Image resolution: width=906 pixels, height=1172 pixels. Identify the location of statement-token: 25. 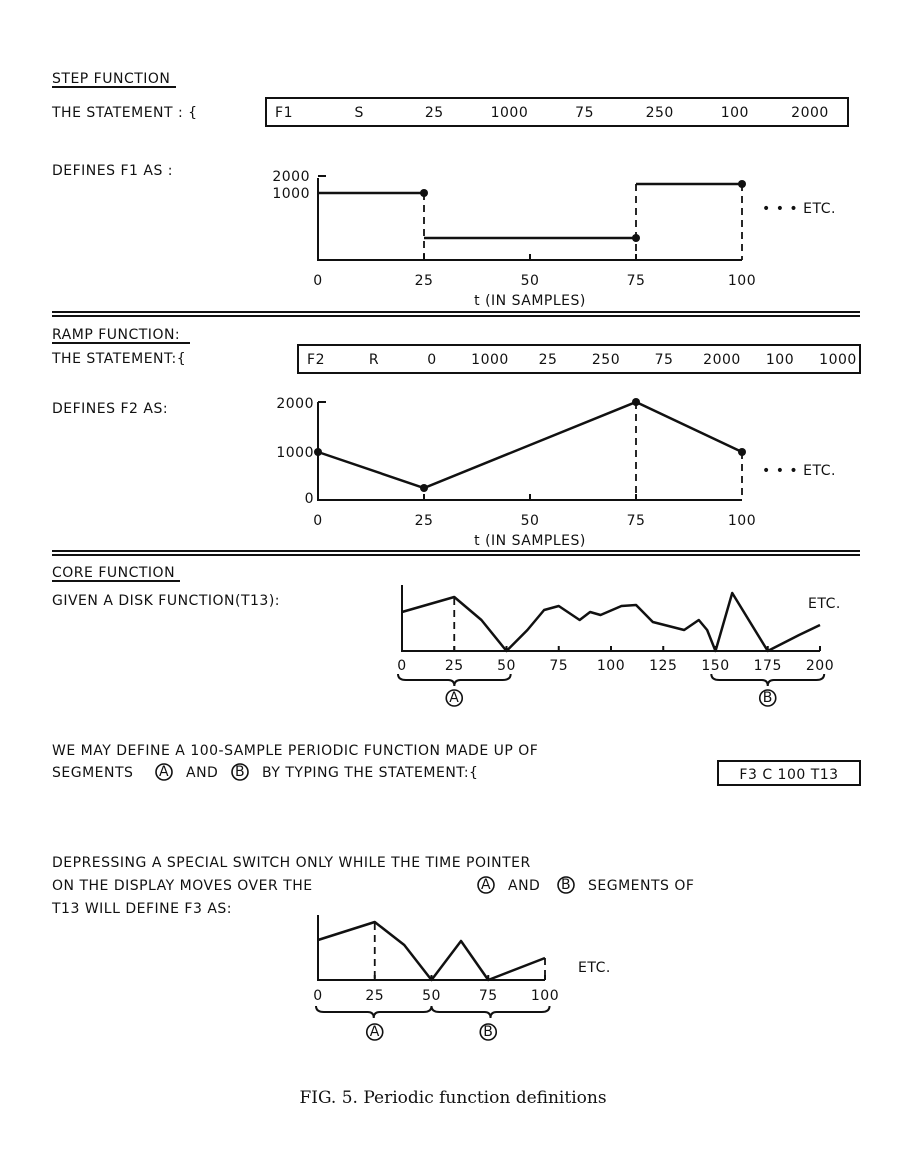
(434, 113).